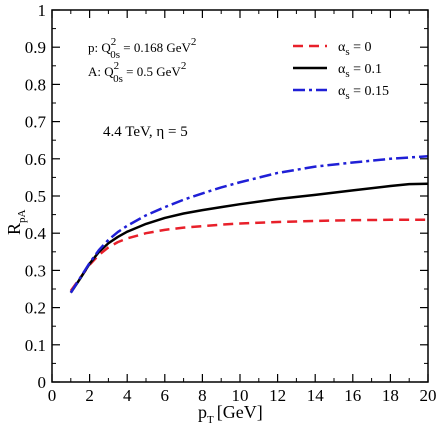 The height and width of the screenshot is (430, 436). What do you see at coordinates (230, 414) in the screenshot?
I see `x-axis-title: pT [GeV]` at bounding box center [230, 414].